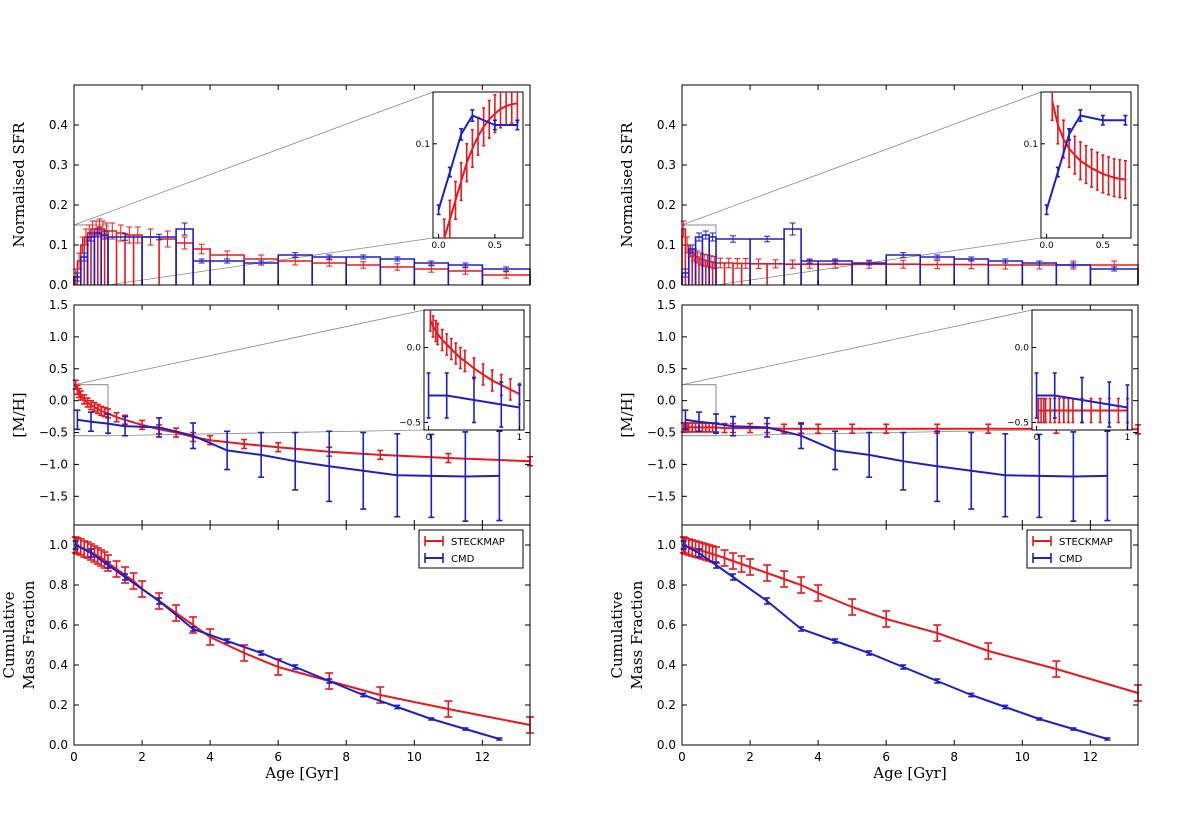 The height and width of the screenshot is (829, 1200). Describe the element at coordinates (627, 414) in the screenshot. I see `mh-ylabel: [M/H]` at that location.